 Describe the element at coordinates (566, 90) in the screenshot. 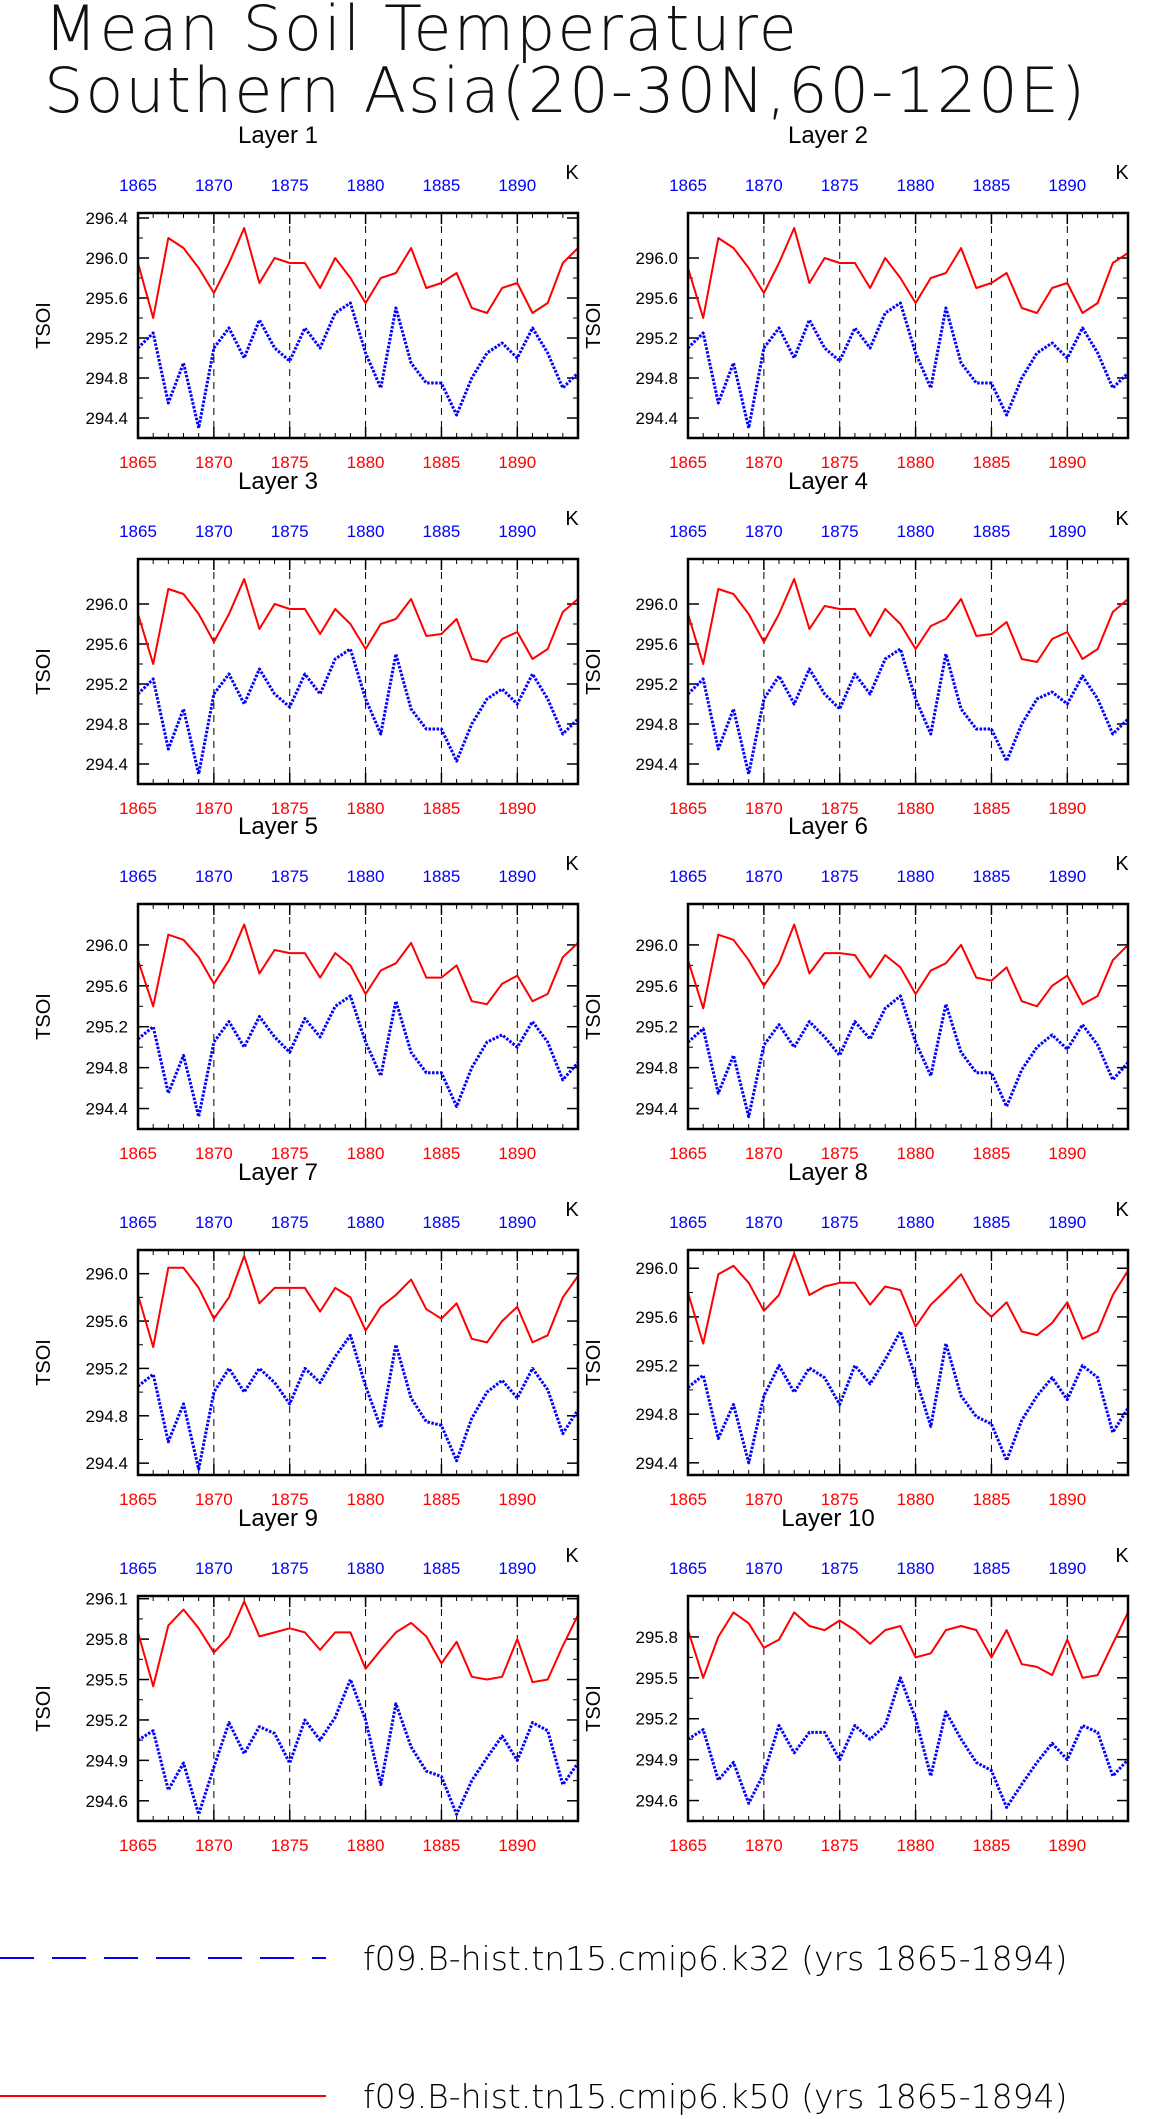

I see `chart-title-line2: Southern Asia(20-30N,60-120E)` at that location.